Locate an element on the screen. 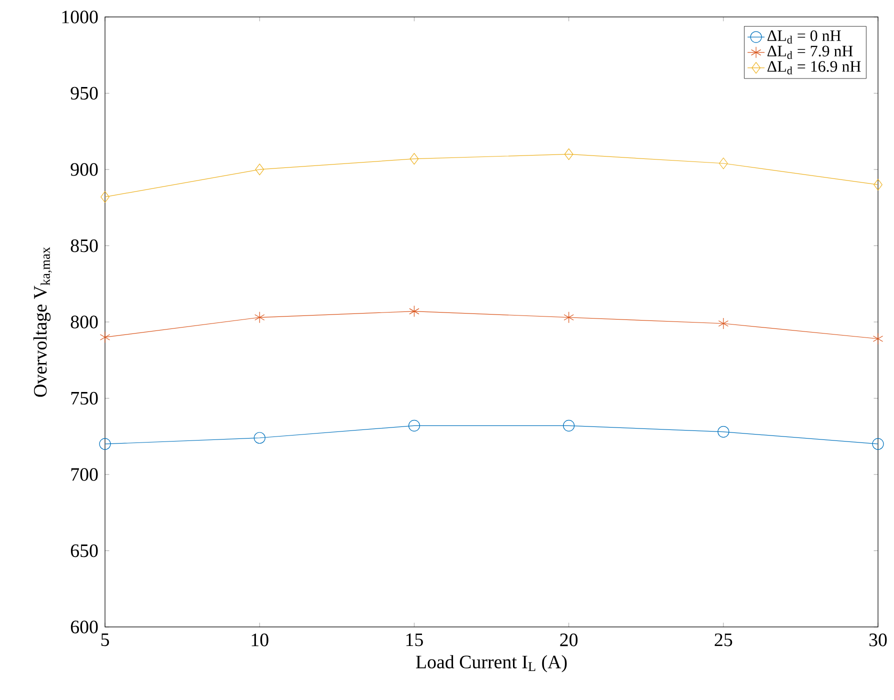 The image size is (894, 700). x-tick-label: 25 is located at coordinates (723, 639).